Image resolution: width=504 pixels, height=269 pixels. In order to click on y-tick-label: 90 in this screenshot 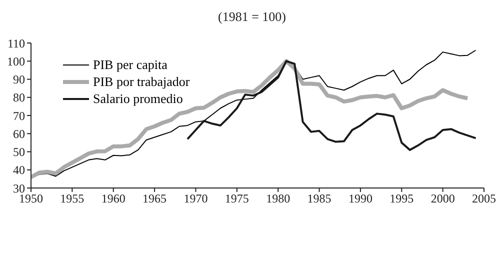, I will do `click(19, 79)`.